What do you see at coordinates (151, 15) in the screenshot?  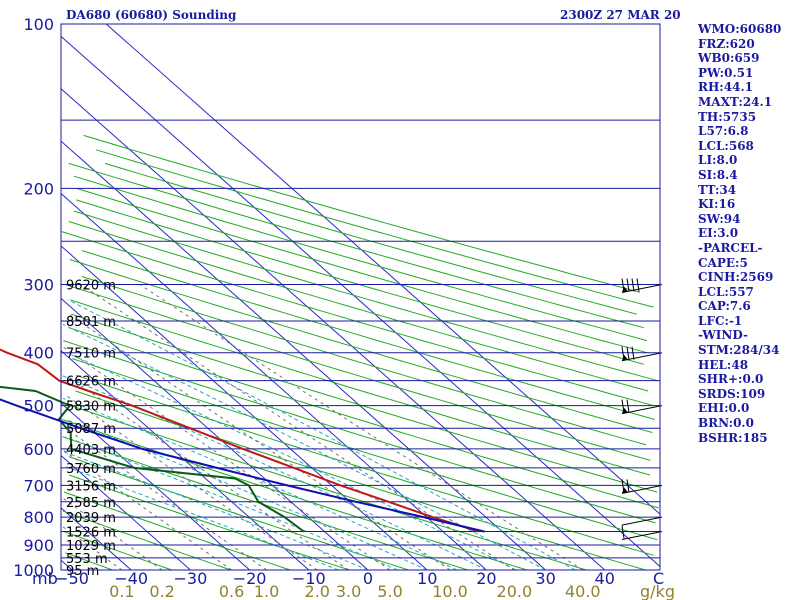 I see `station-title: DA680 (60680) Sounding` at bounding box center [151, 15].